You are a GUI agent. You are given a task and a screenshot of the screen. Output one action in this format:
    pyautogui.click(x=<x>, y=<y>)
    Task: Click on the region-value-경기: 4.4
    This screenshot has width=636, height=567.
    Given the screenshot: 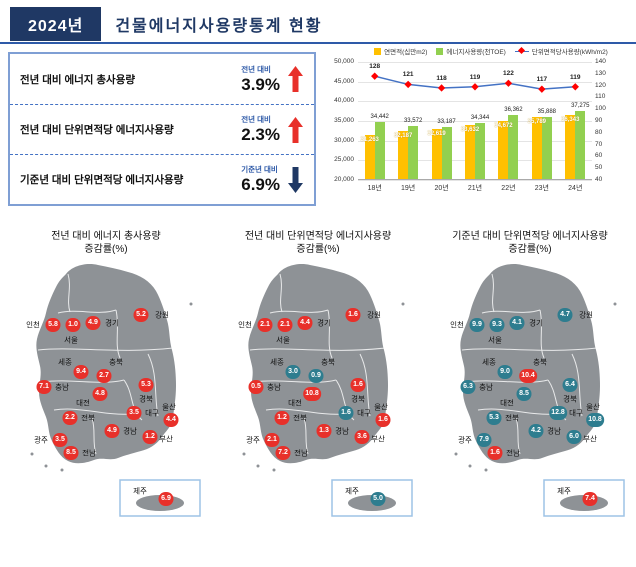 What is the action you would take?
    pyautogui.click(x=305, y=323)
    